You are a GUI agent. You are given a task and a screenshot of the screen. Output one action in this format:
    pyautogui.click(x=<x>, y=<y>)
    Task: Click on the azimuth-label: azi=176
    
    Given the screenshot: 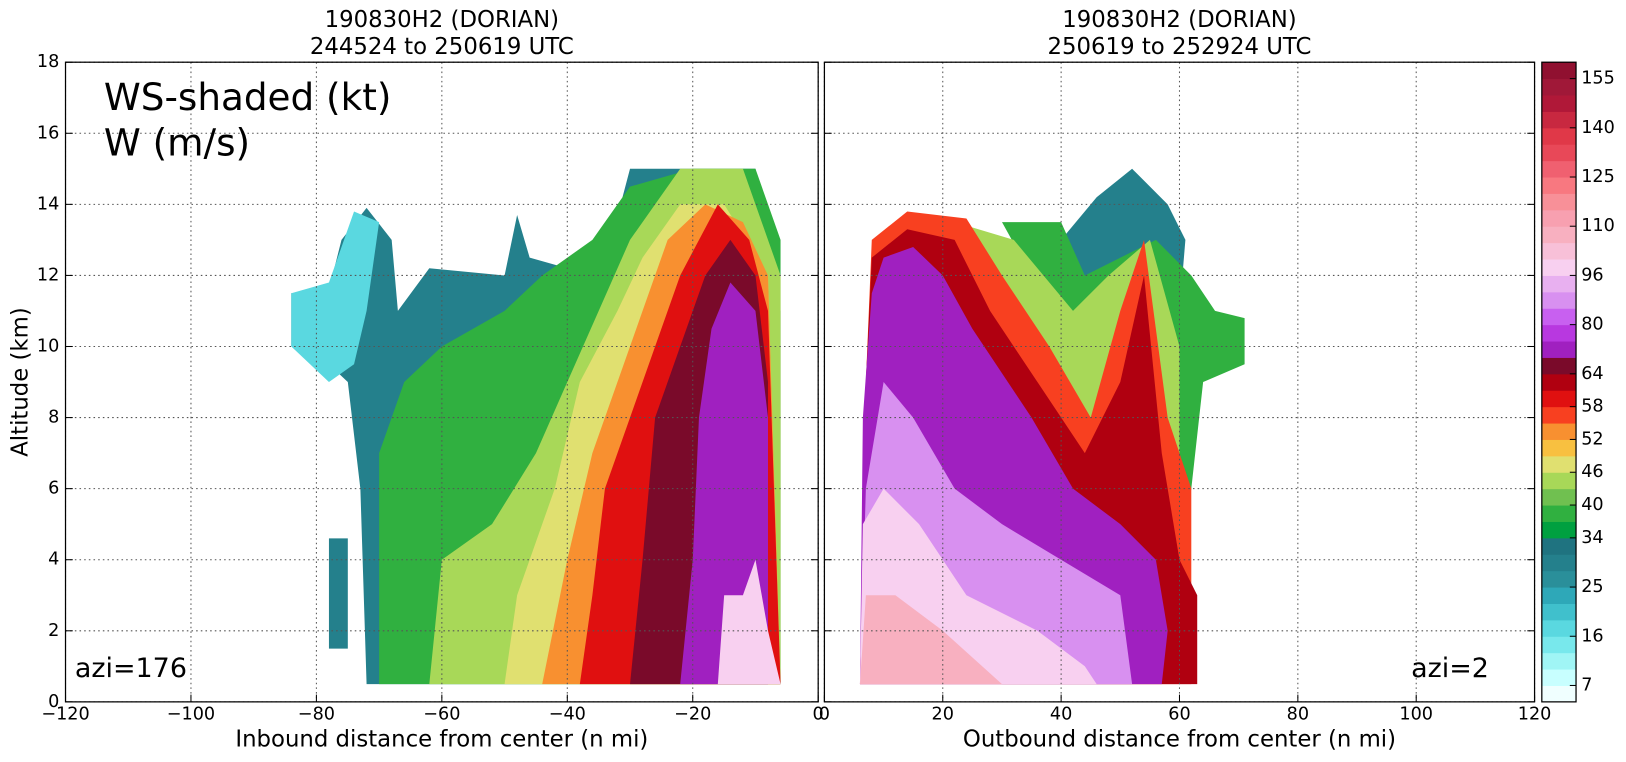 What is the action you would take?
    pyautogui.click(x=131, y=668)
    